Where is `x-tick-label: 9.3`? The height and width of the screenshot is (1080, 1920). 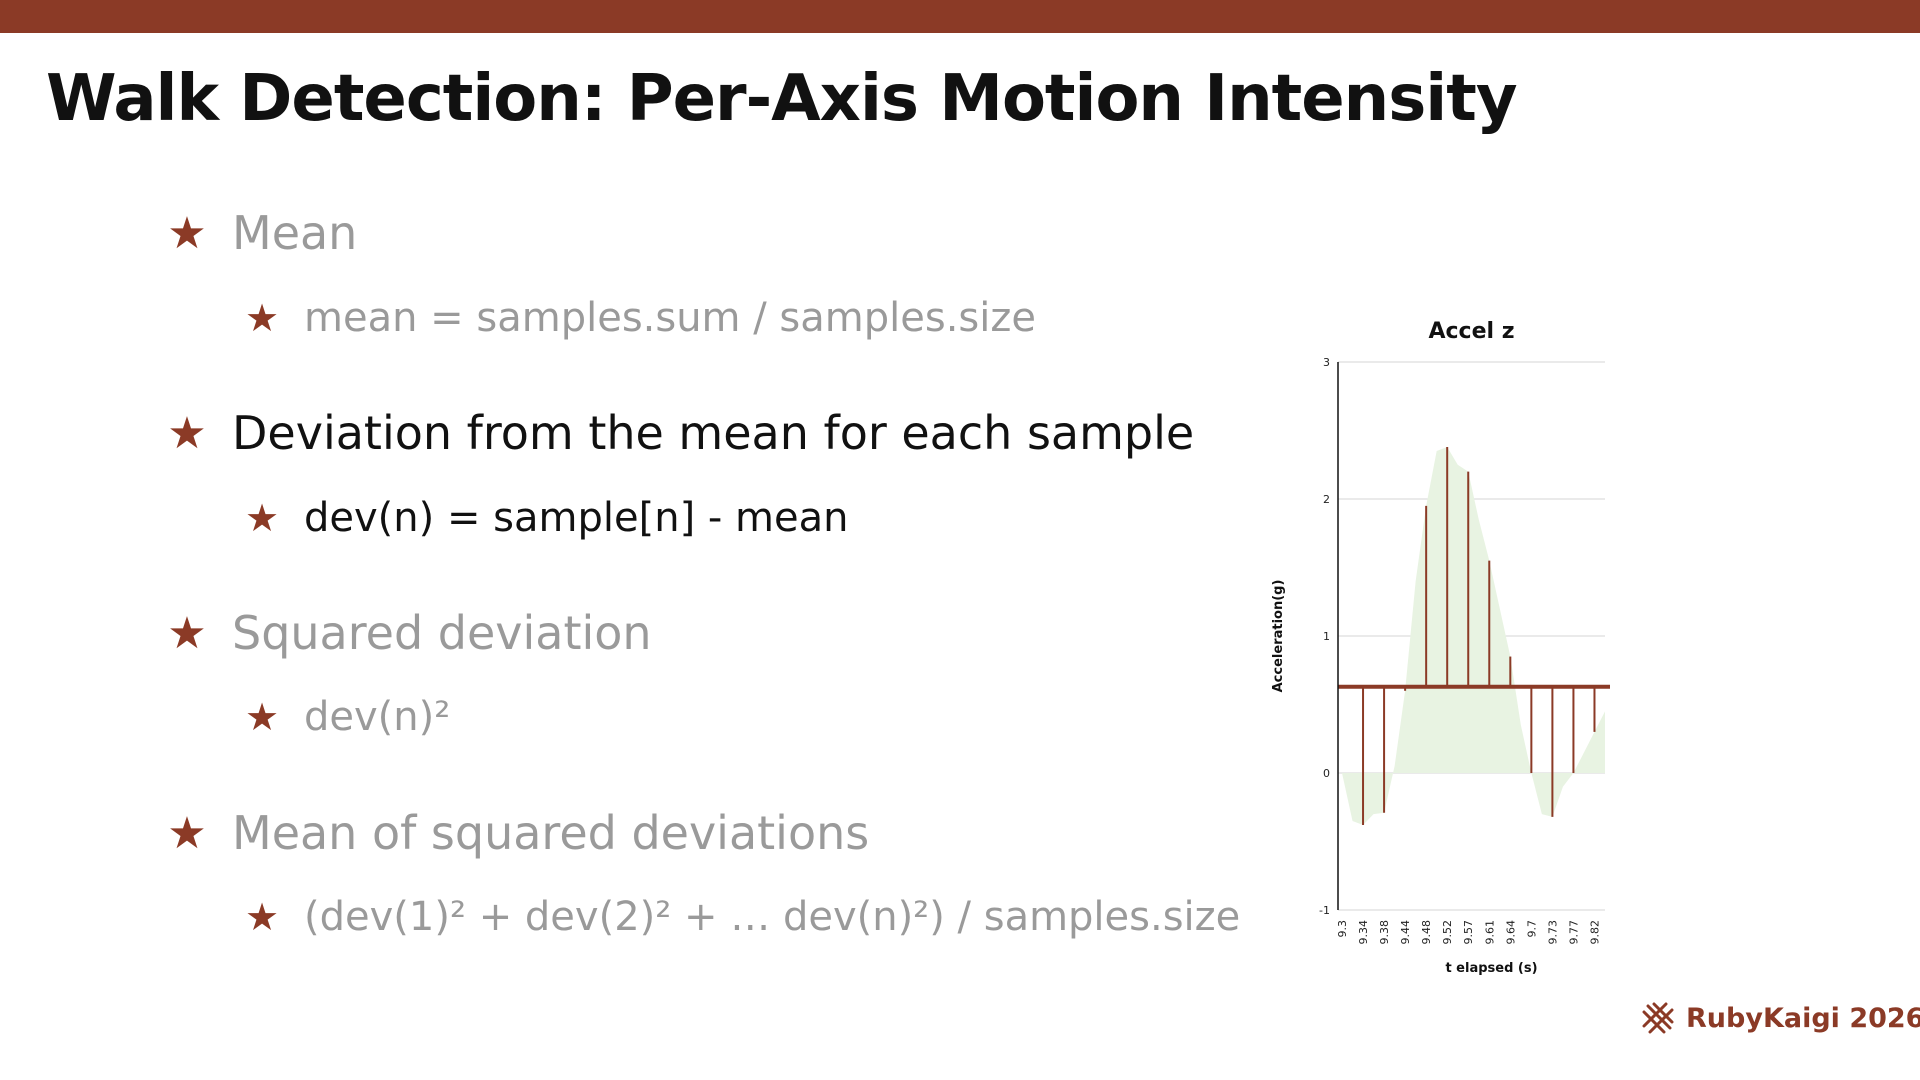
x-tick-label: 9.3 is located at coordinates (1342, 929).